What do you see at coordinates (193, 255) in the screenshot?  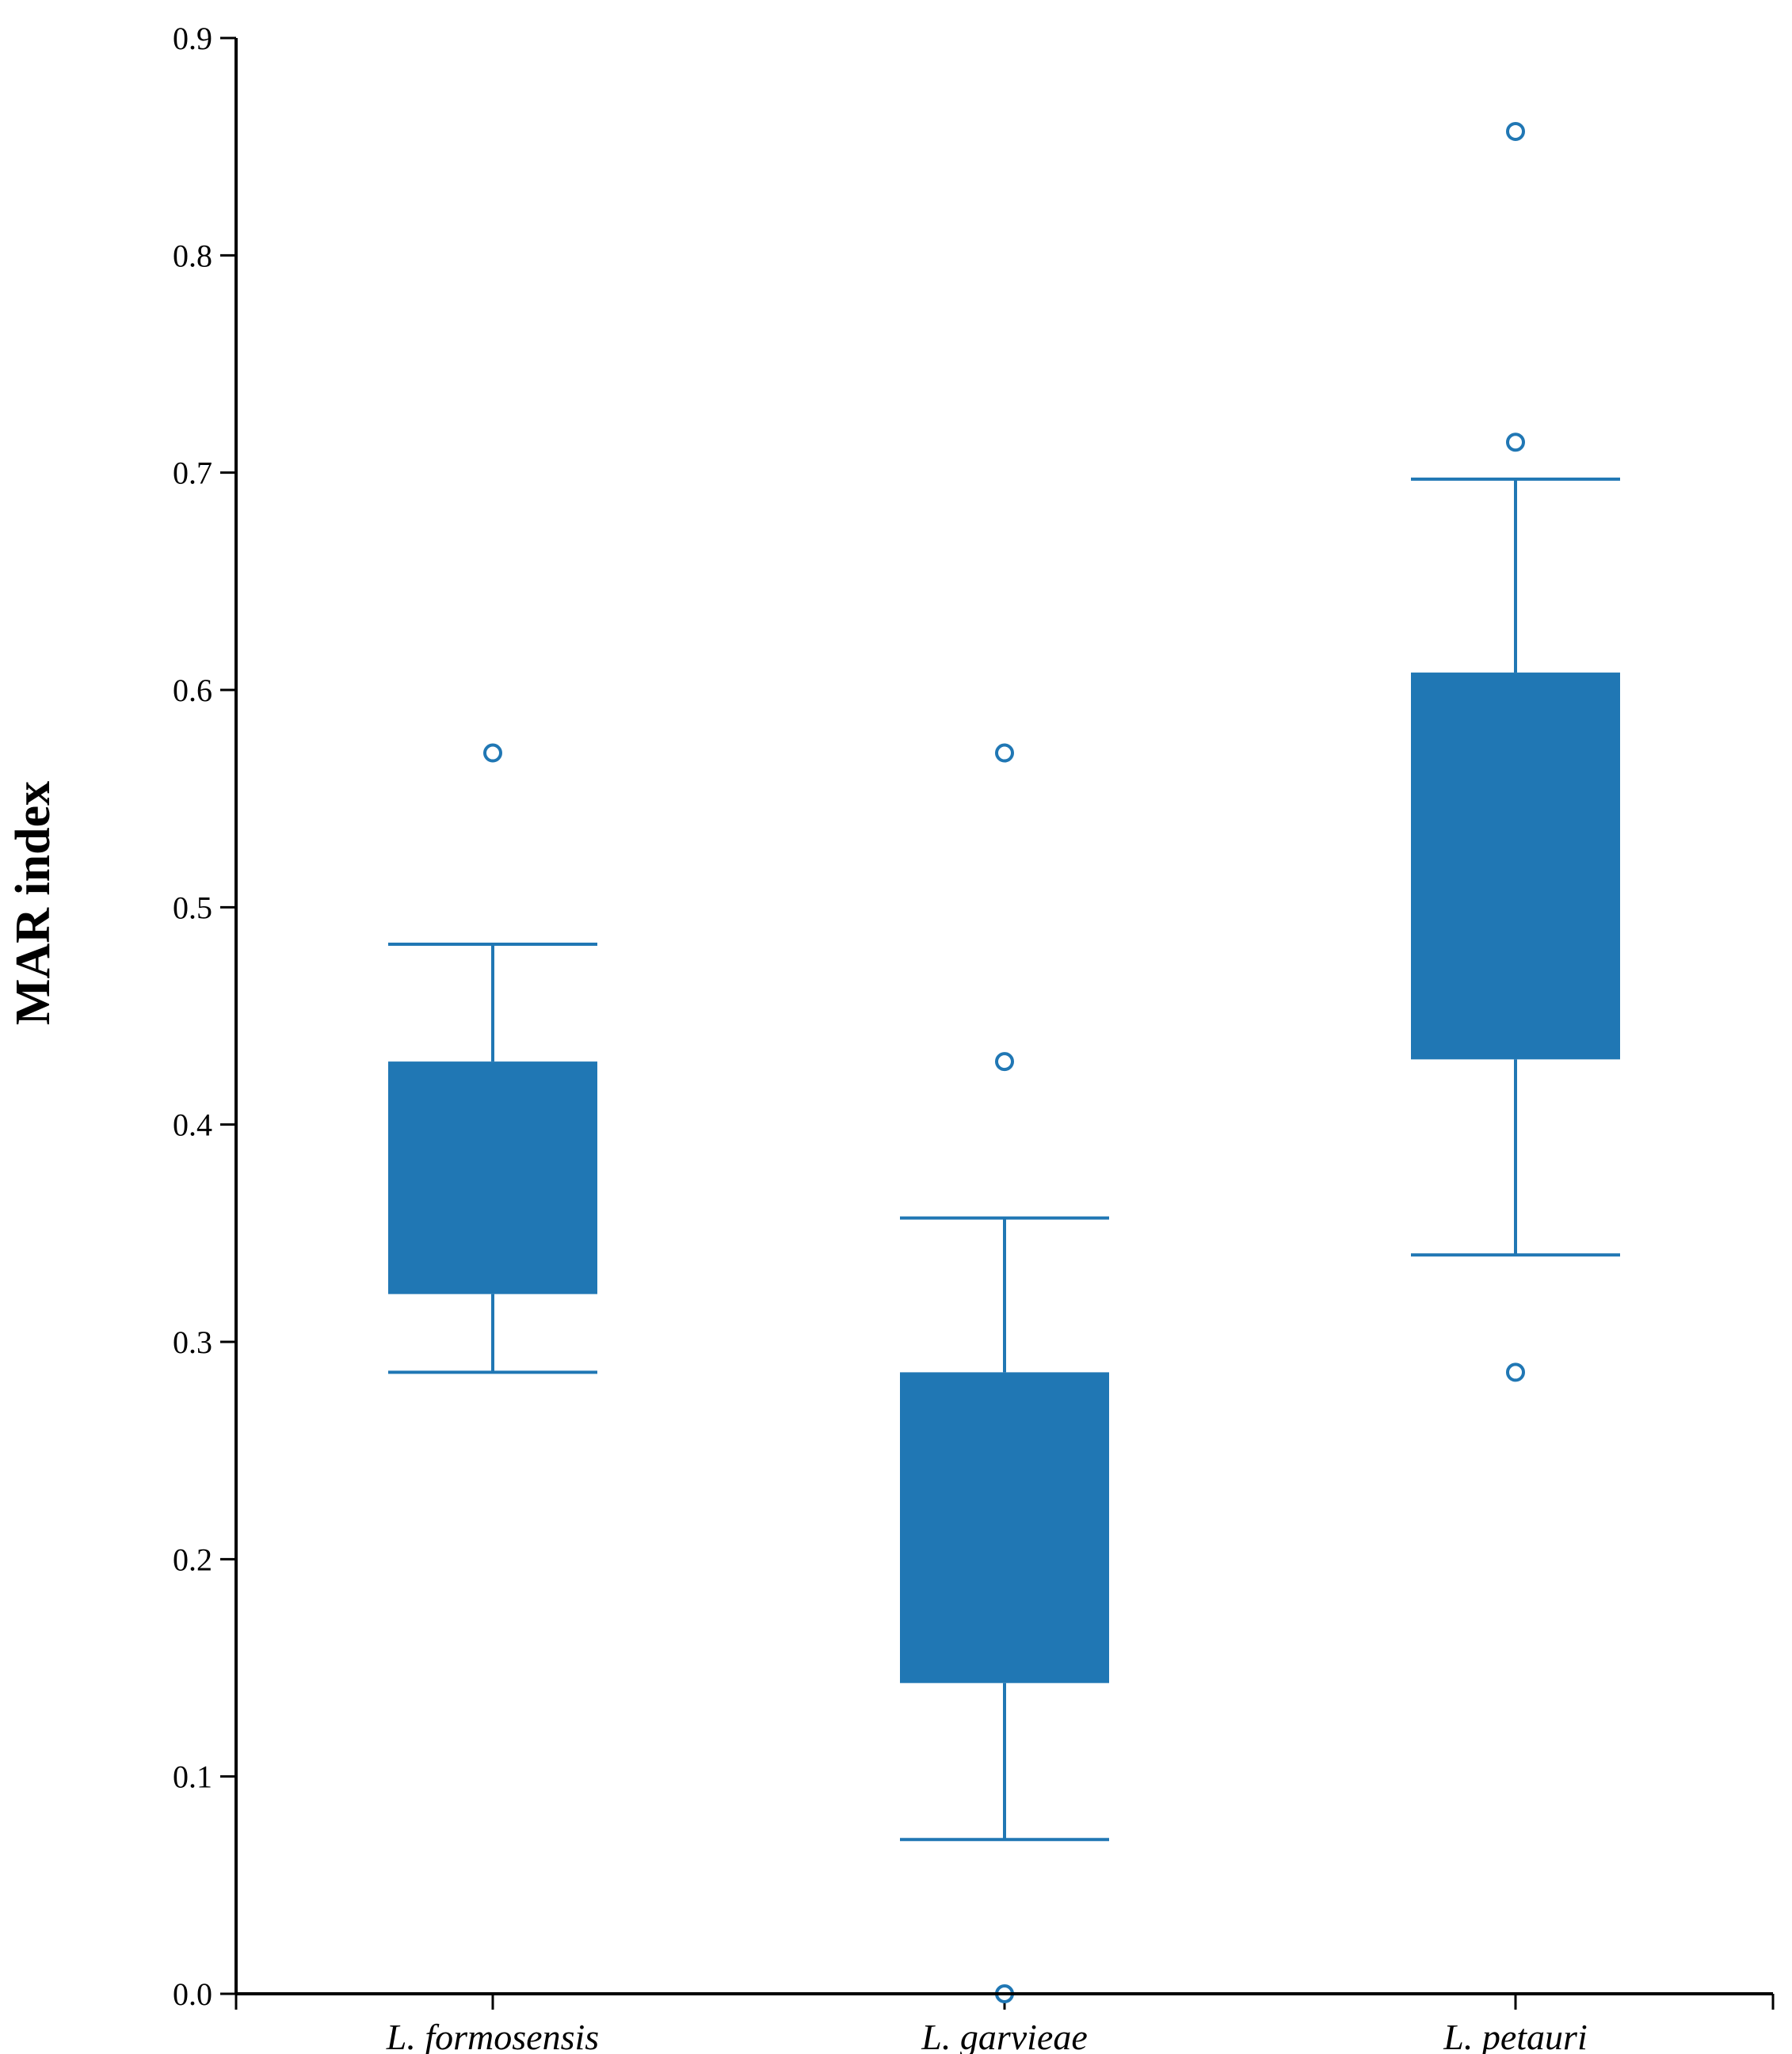 I see `y-tick-label: 0.8` at bounding box center [193, 255].